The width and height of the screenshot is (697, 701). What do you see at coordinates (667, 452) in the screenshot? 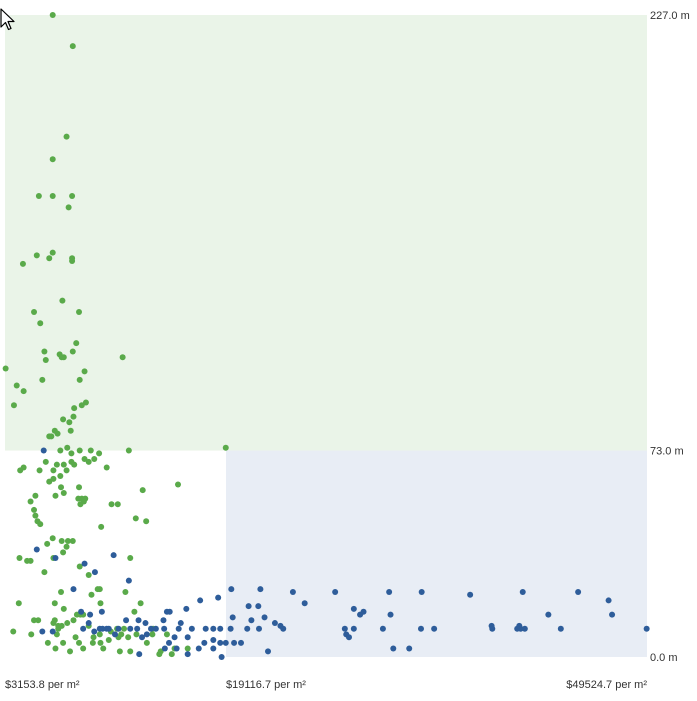
I see `y-tick-label-1: 73.0 m` at bounding box center [667, 452].